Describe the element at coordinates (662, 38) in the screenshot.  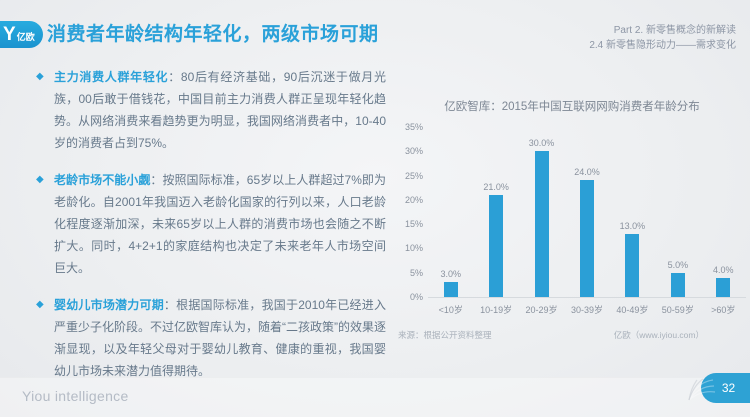
I see `breadcrumb: Part 2. 新零售概念的新解读 2.4 新零售隐形动力——需求变化` at that location.